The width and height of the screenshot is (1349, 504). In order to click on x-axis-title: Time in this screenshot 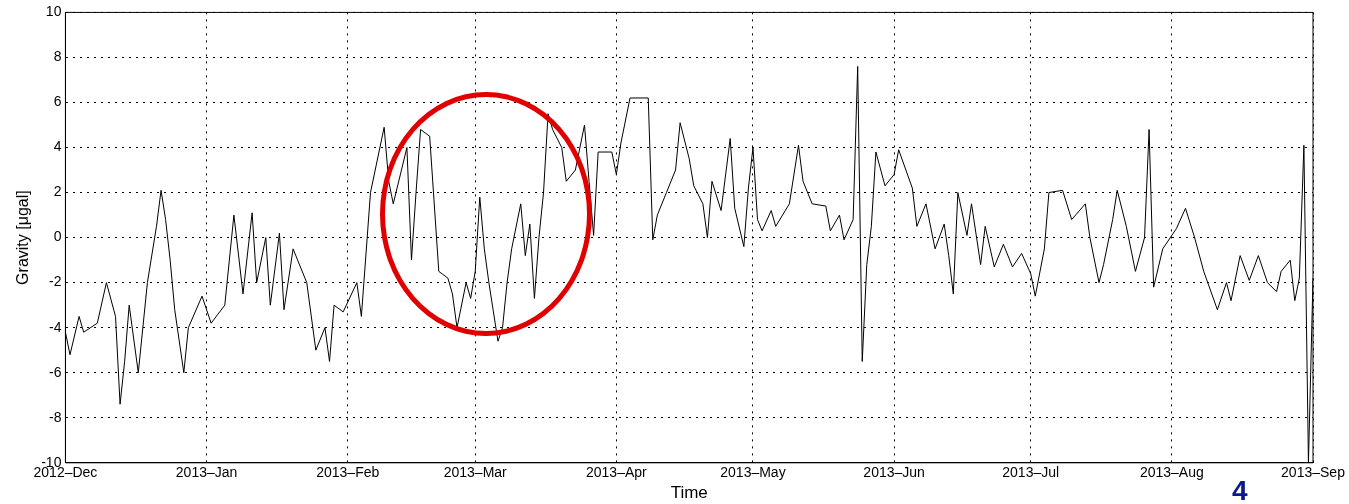, I will do `click(689, 493)`.